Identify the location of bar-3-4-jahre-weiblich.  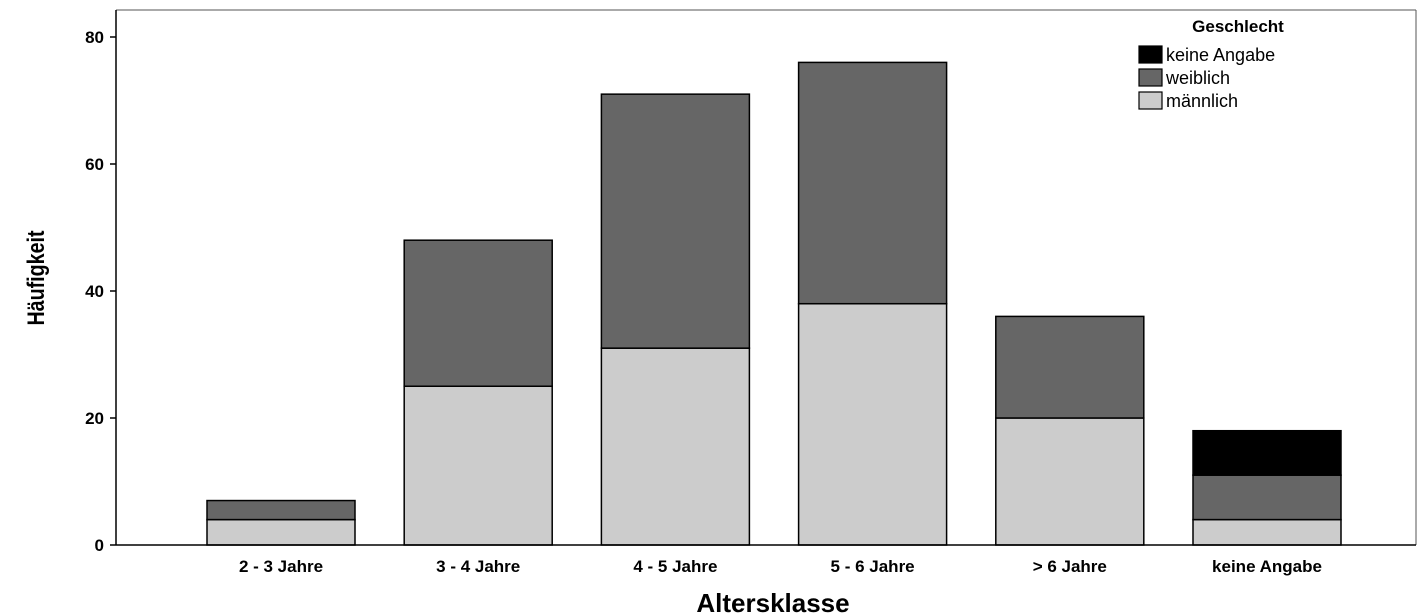
(478, 313).